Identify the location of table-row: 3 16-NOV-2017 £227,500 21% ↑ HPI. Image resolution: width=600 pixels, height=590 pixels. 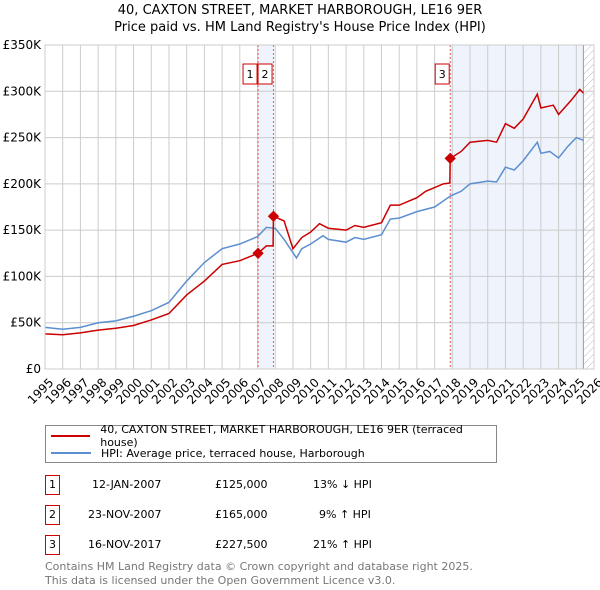
(245, 545).